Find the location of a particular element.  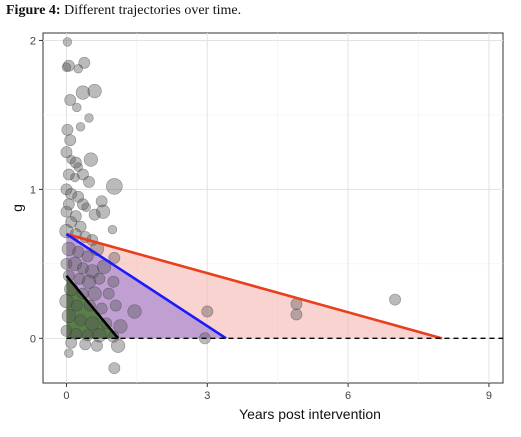

figure-caption-text: Different trajectories over time. is located at coordinates (153, 10).